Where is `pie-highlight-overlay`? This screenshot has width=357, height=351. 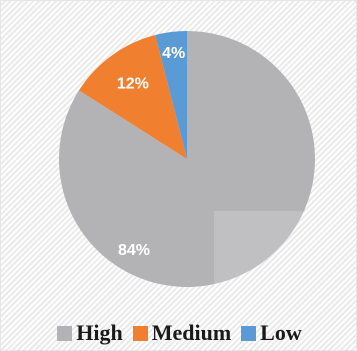
pie-highlight-overlay is located at coordinates (264, 249).